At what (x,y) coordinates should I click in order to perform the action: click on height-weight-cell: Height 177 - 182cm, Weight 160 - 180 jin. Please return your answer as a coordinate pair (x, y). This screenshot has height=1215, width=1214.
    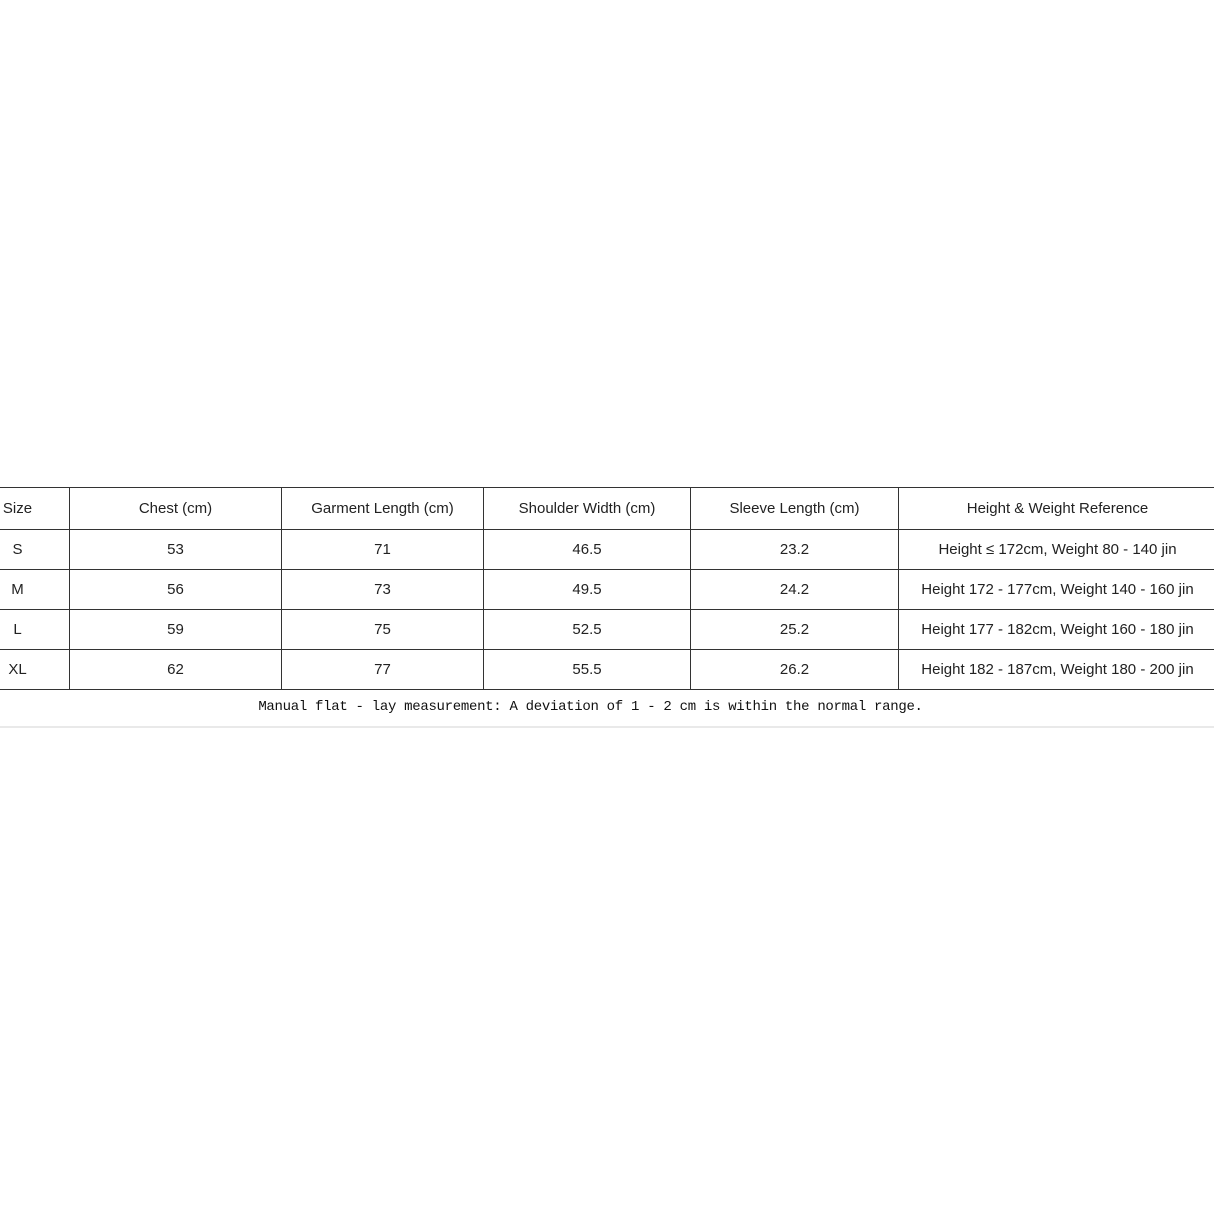
    Looking at the image, I should click on (1056, 629).